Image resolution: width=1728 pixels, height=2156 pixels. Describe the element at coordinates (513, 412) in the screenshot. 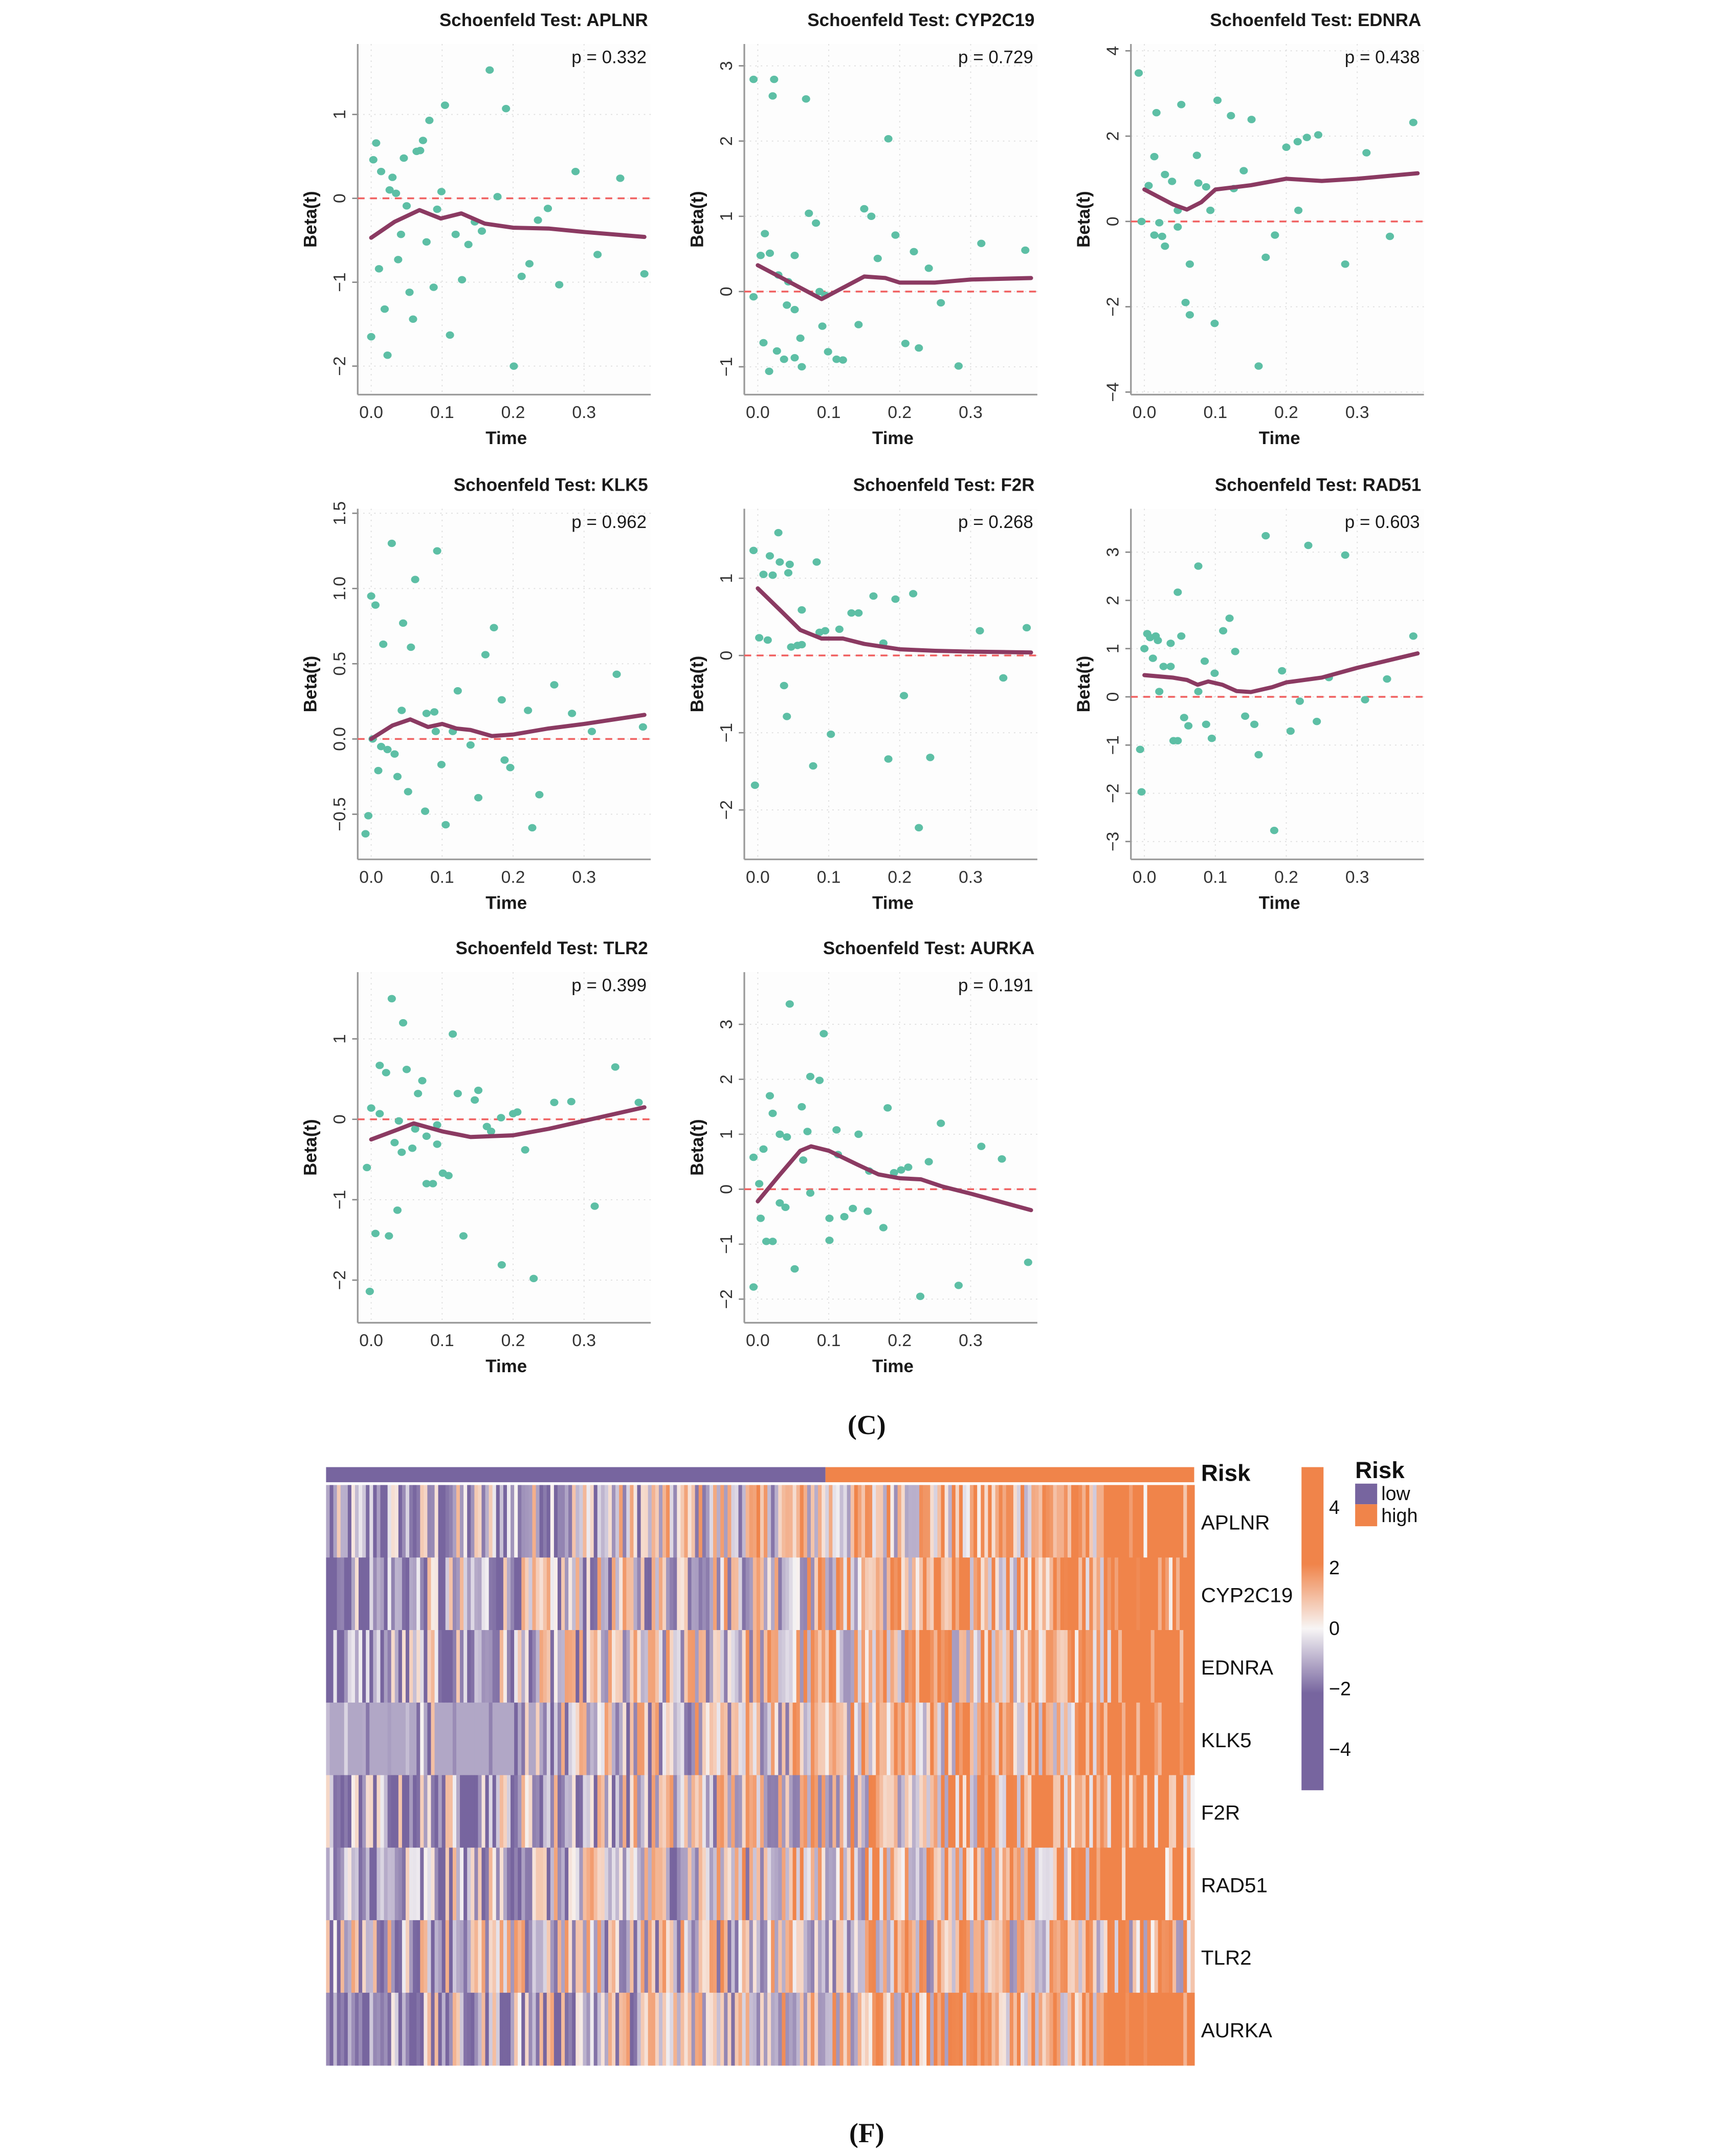

I see `x-tick-label: 0.2` at that location.